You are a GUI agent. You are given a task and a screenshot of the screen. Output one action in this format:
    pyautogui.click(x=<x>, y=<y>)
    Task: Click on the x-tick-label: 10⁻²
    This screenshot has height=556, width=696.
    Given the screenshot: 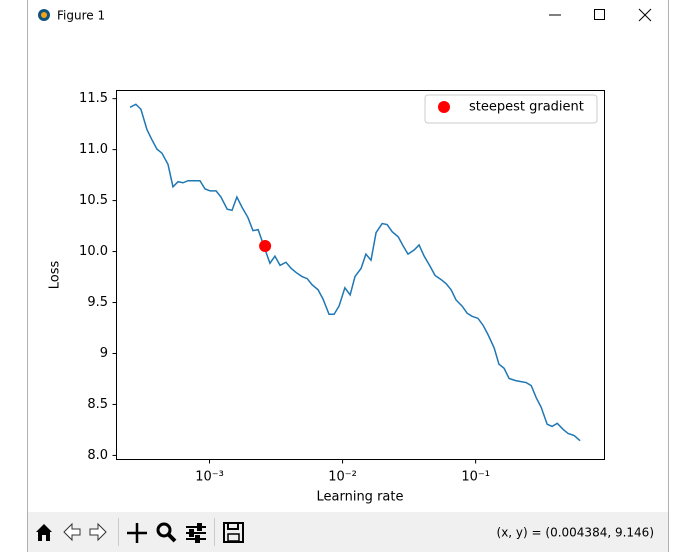 What is the action you would take?
    pyautogui.click(x=342, y=477)
    